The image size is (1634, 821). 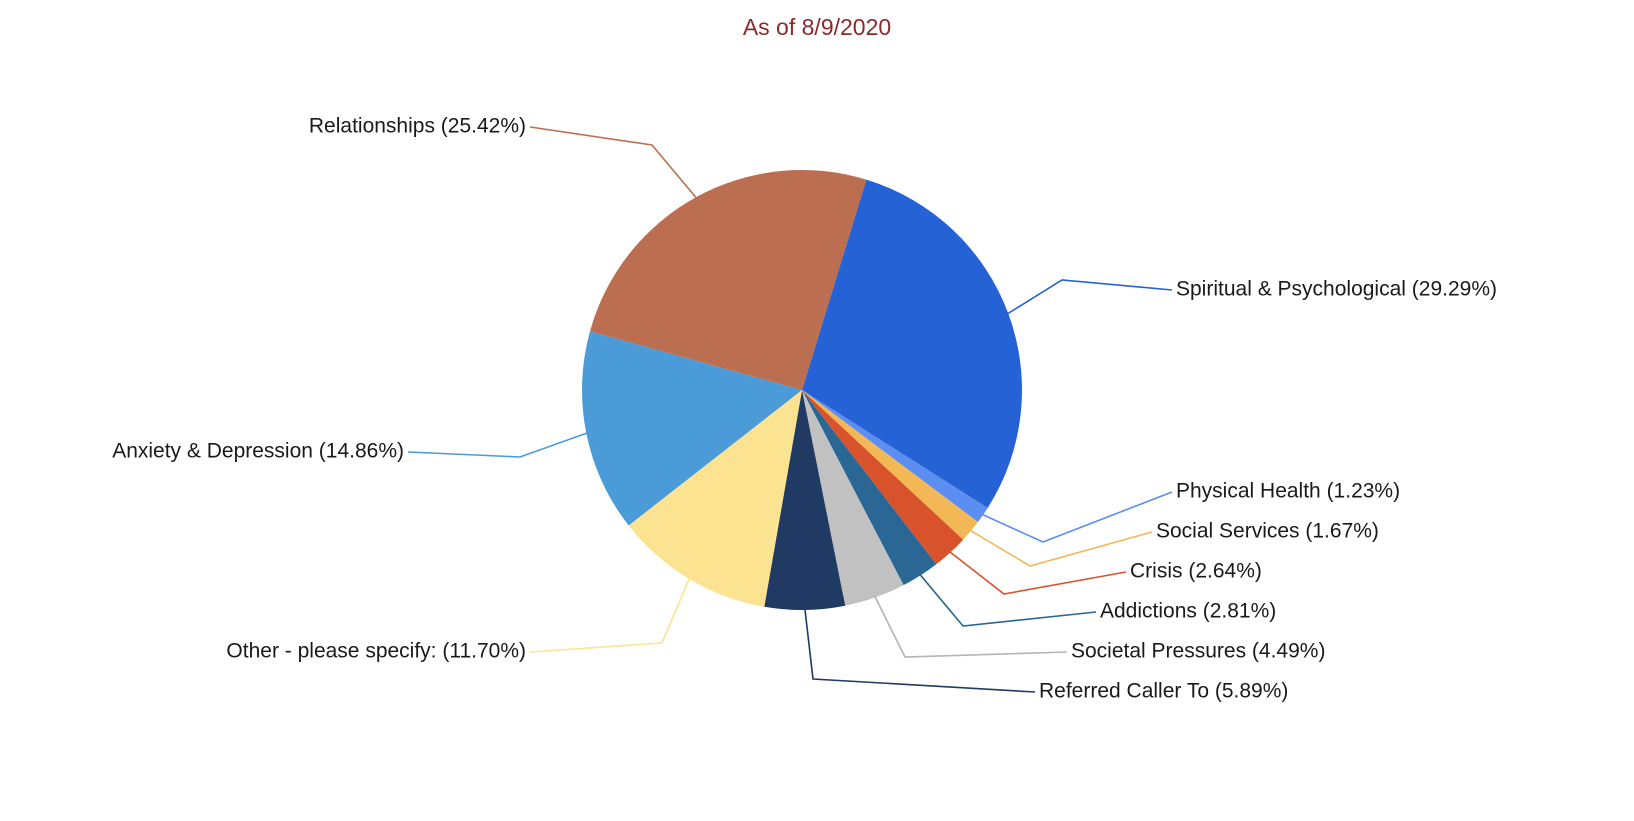 I want to click on pie-slice-other-please-specify, so click(x=715, y=498).